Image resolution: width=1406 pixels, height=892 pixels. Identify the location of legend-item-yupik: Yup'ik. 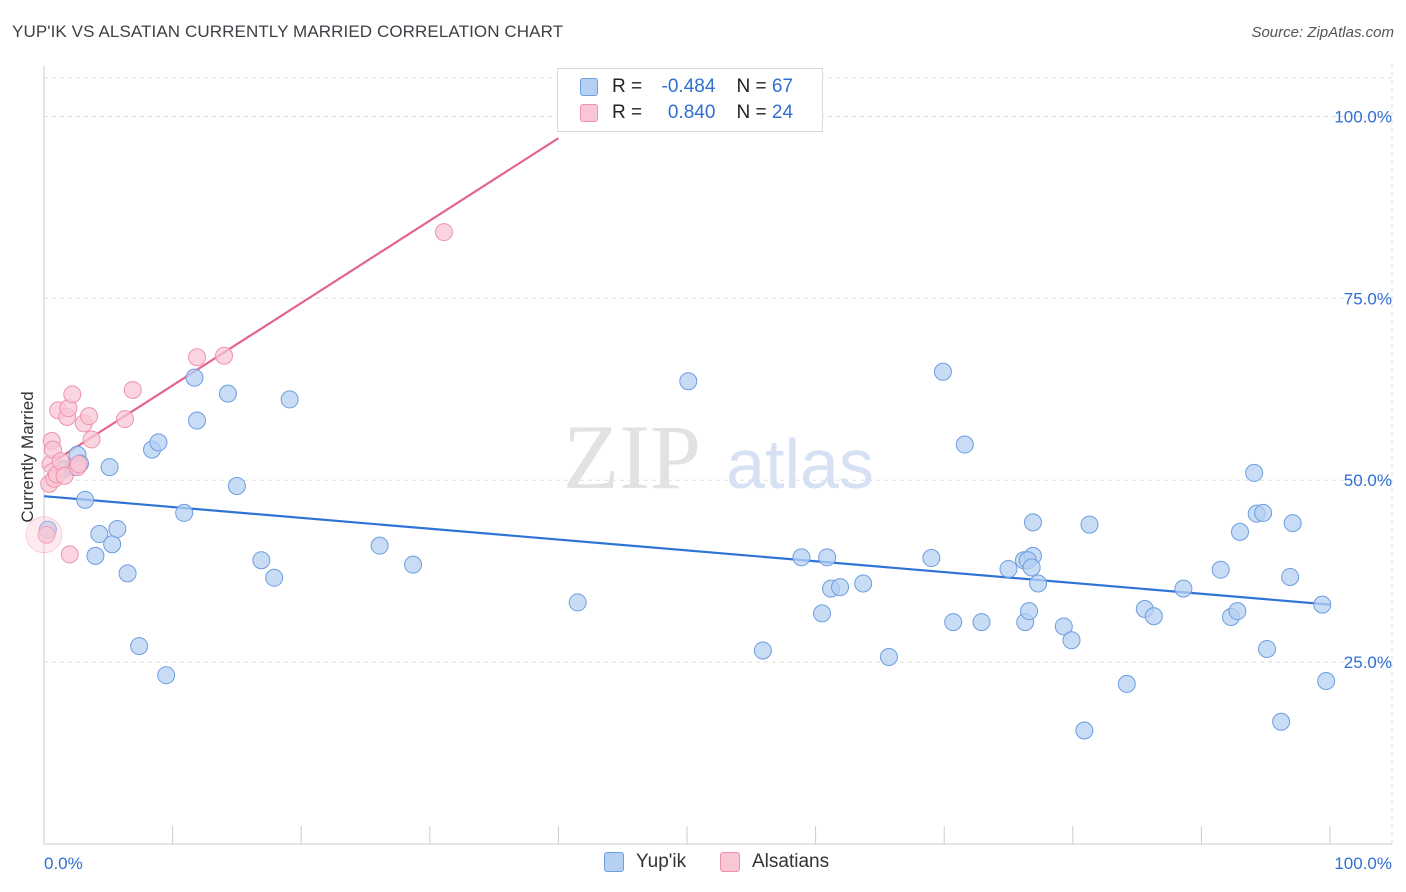
(645, 862).